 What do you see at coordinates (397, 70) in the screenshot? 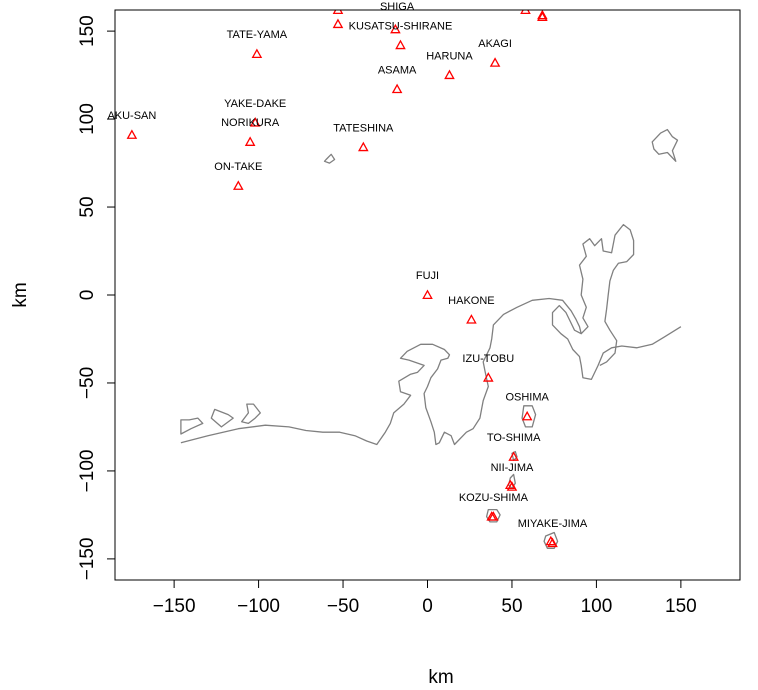
I see `volcano-label: ASAMA` at bounding box center [397, 70].